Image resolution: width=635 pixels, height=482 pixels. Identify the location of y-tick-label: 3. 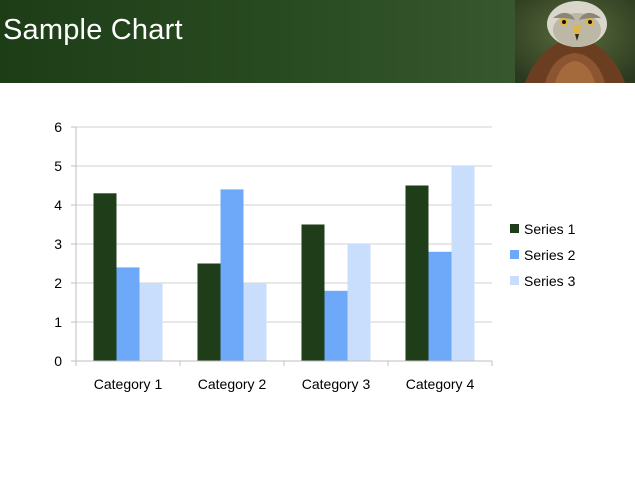
(58, 244).